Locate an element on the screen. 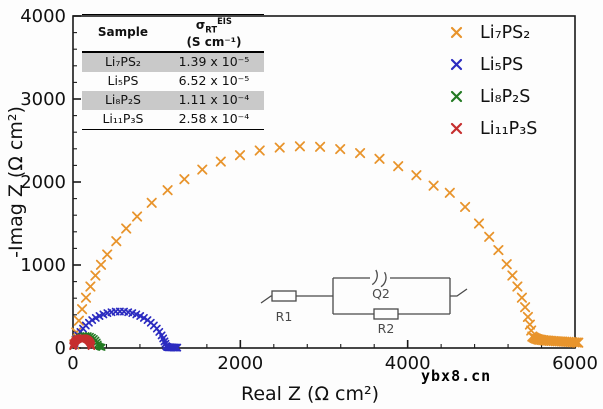  x-tick-label: 2000 is located at coordinates (240, 363).